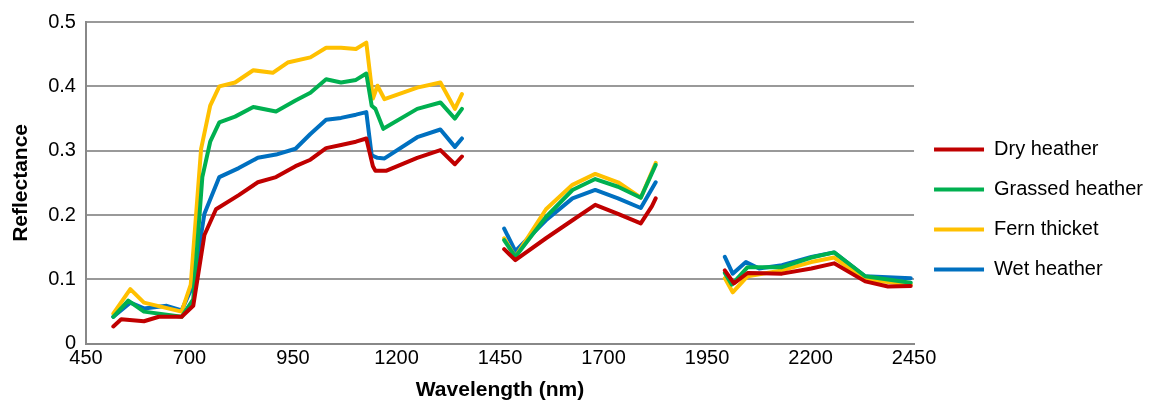 The height and width of the screenshot is (412, 1163). I want to click on legend-label: Grassed heather, so click(1069, 188).